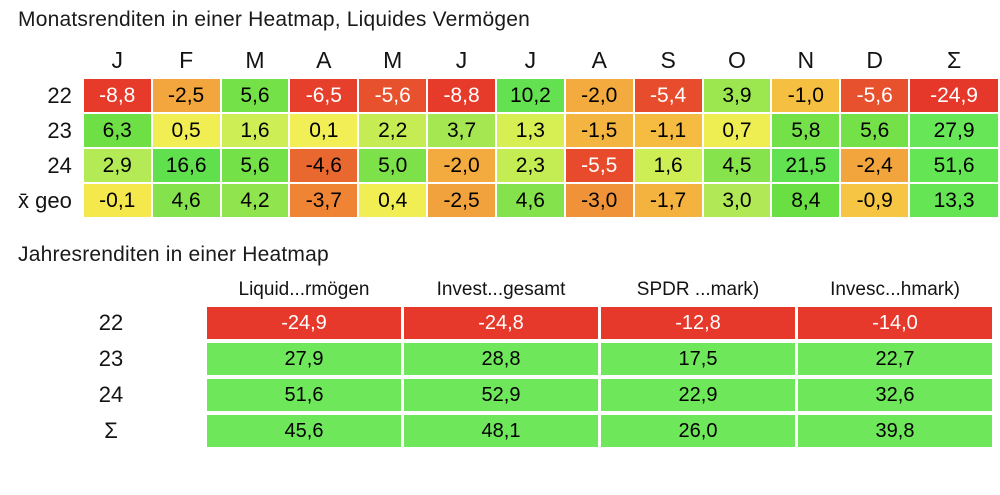  Describe the element at coordinates (895, 359) in the screenshot. I see `heatmap-cell: 22,7` at that location.